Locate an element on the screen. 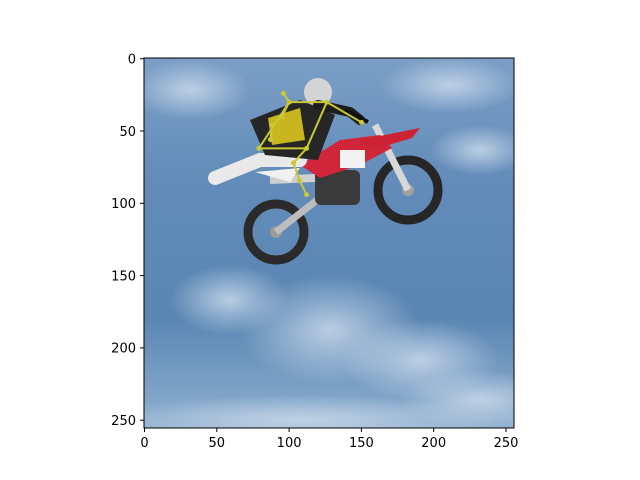 Image resolution: width=640 pixels, height=480 pixels. rear-wheel is located at coordinates (276, 232).